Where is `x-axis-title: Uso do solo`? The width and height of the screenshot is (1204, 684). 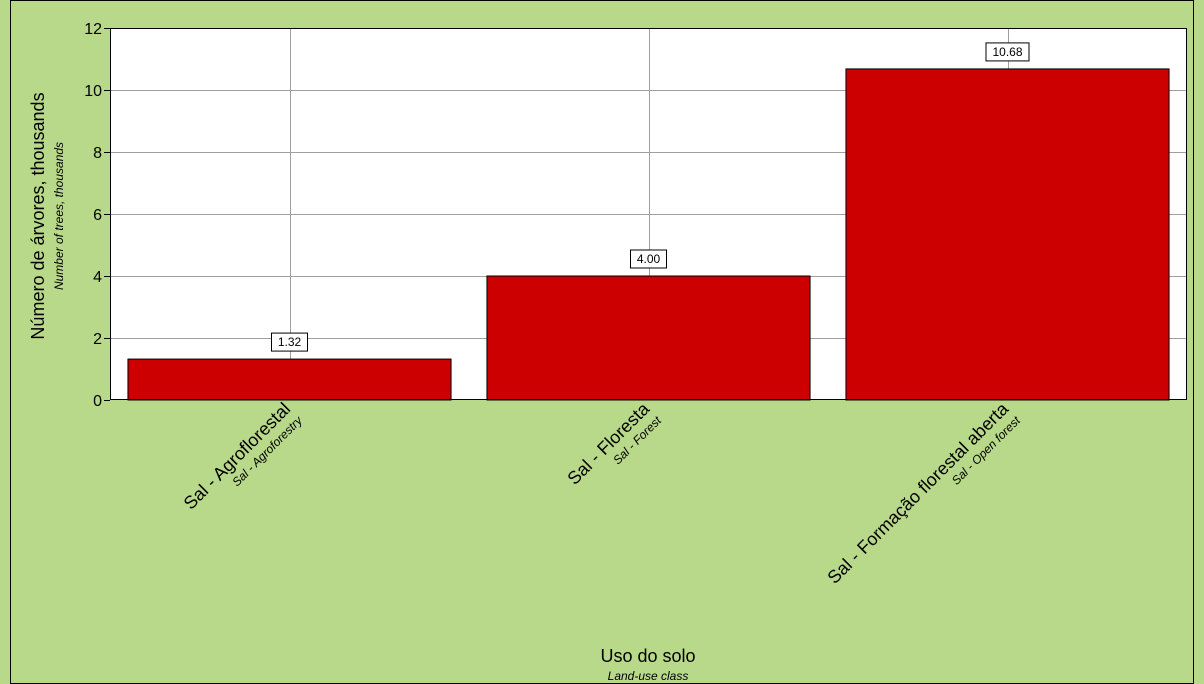
x-axis-title: Uso do solo is located at coordinates (647, 656).